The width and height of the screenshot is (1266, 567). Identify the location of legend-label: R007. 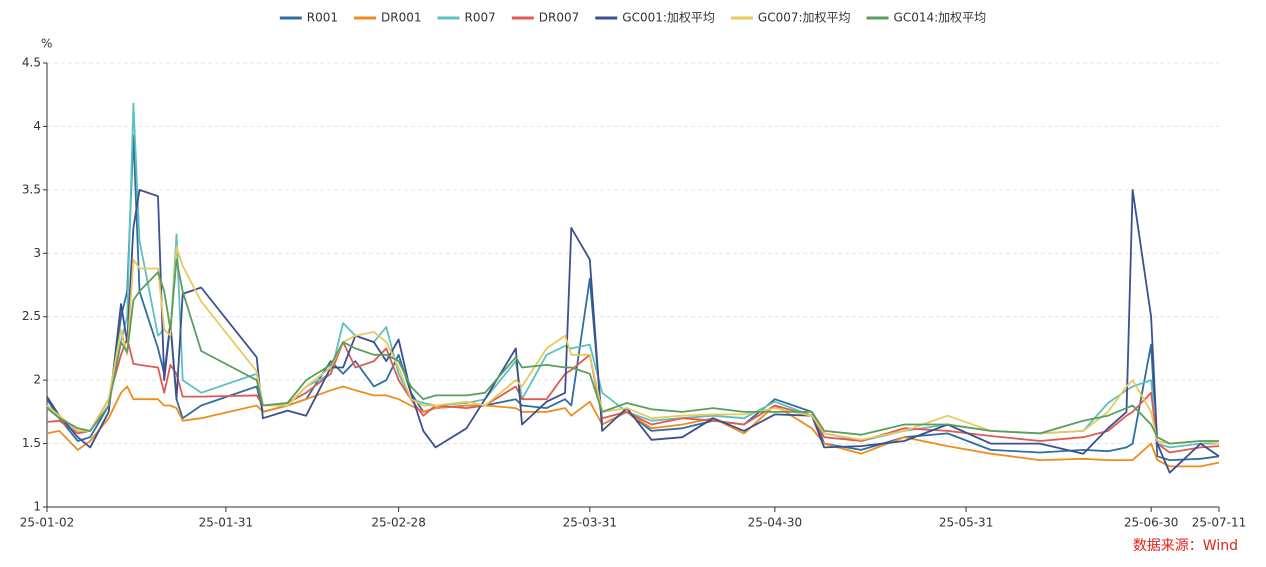
(480, 18).